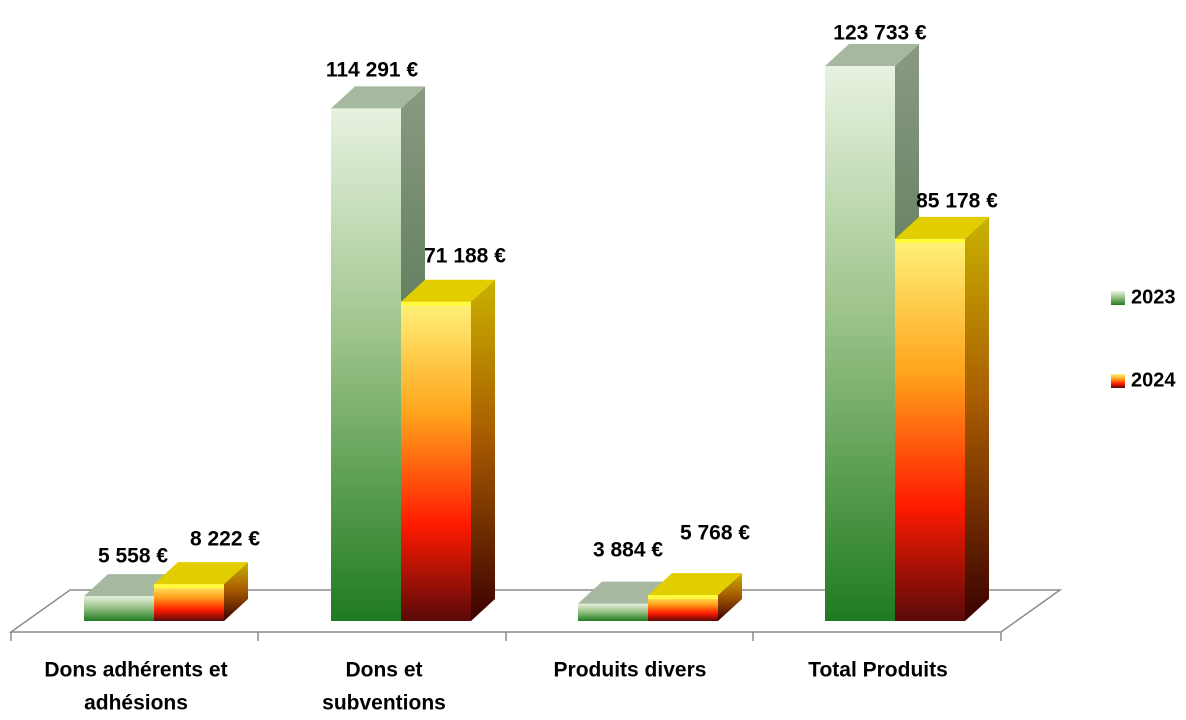 The width and height of the screenshot is (1186, 720). What do you see at coordinates (372, 70) in the screenshot?
I see `data-label: 114 291 €` at bounding box center [372, 70].